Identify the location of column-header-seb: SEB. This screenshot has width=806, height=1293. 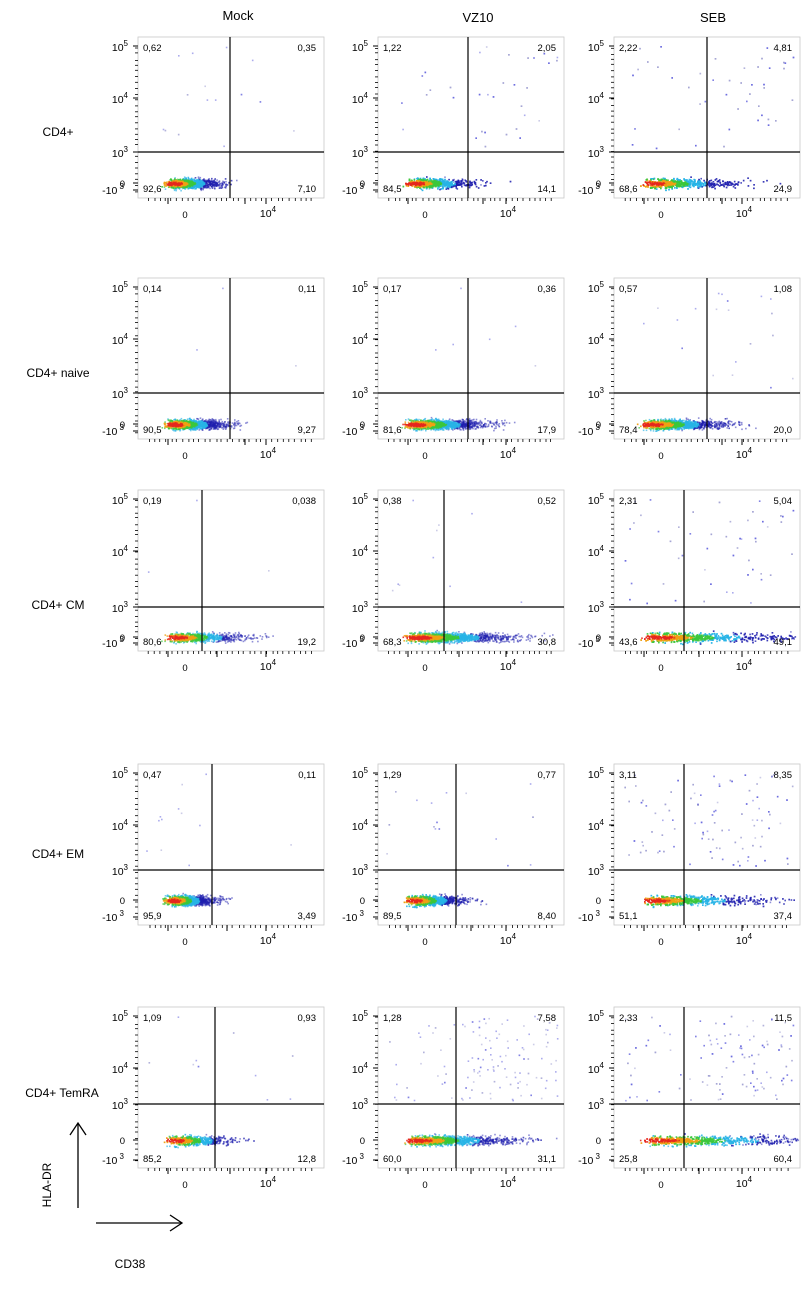
(713, 17).